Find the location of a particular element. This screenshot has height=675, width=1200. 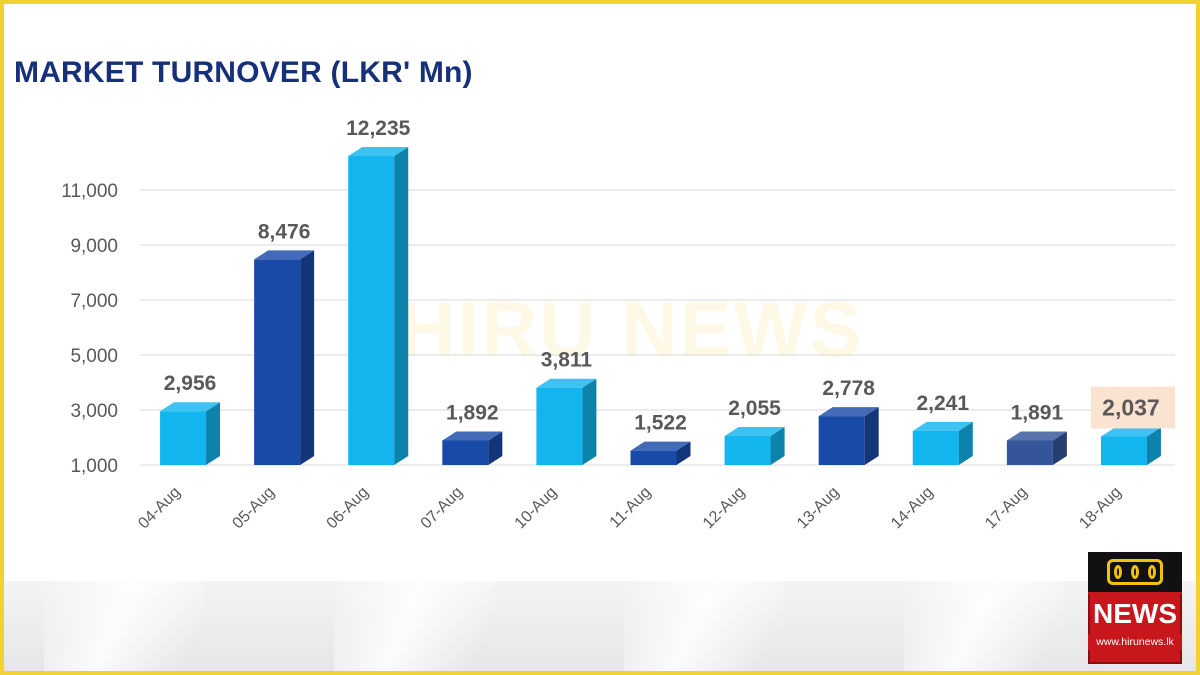

data-label: 1,891 is located at coordinates (1037, 412).